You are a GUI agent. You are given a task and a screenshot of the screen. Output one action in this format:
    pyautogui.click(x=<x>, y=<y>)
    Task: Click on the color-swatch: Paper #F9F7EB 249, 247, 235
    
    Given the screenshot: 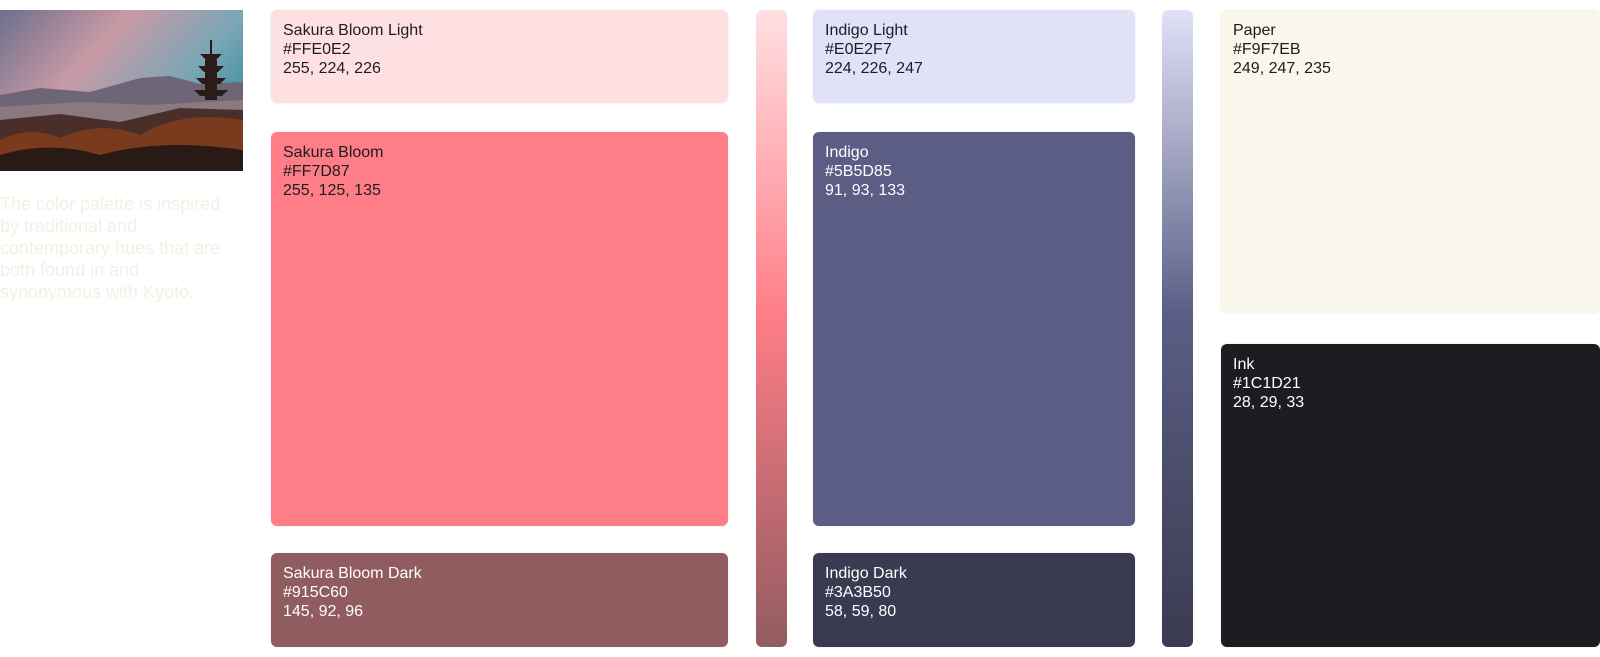 What is the action you would take?
    pyautogui.click(x=1410, y=161)
    